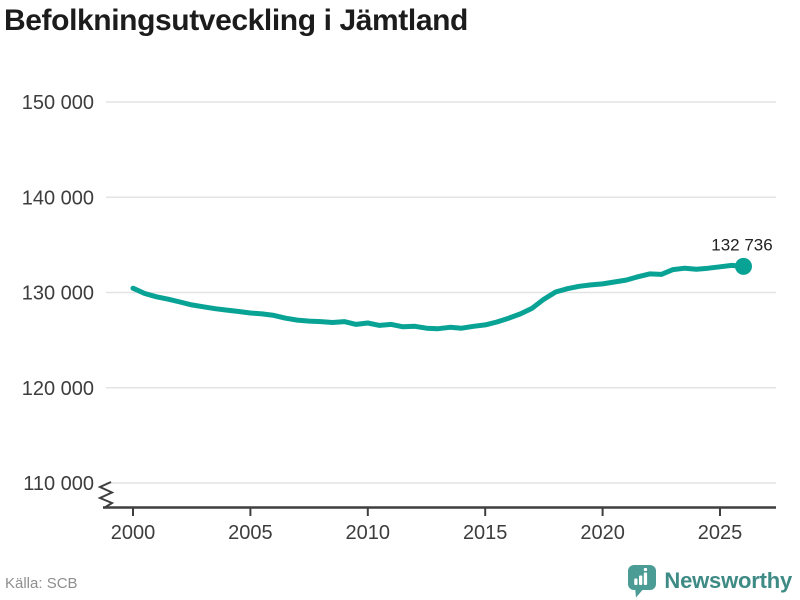 The width and height of the screenshot is (800, 600). What do you see at coordinates (41, 583) in the screenshot?
I see `source-label: Källa: SCB` at bounding box center [41, 583].